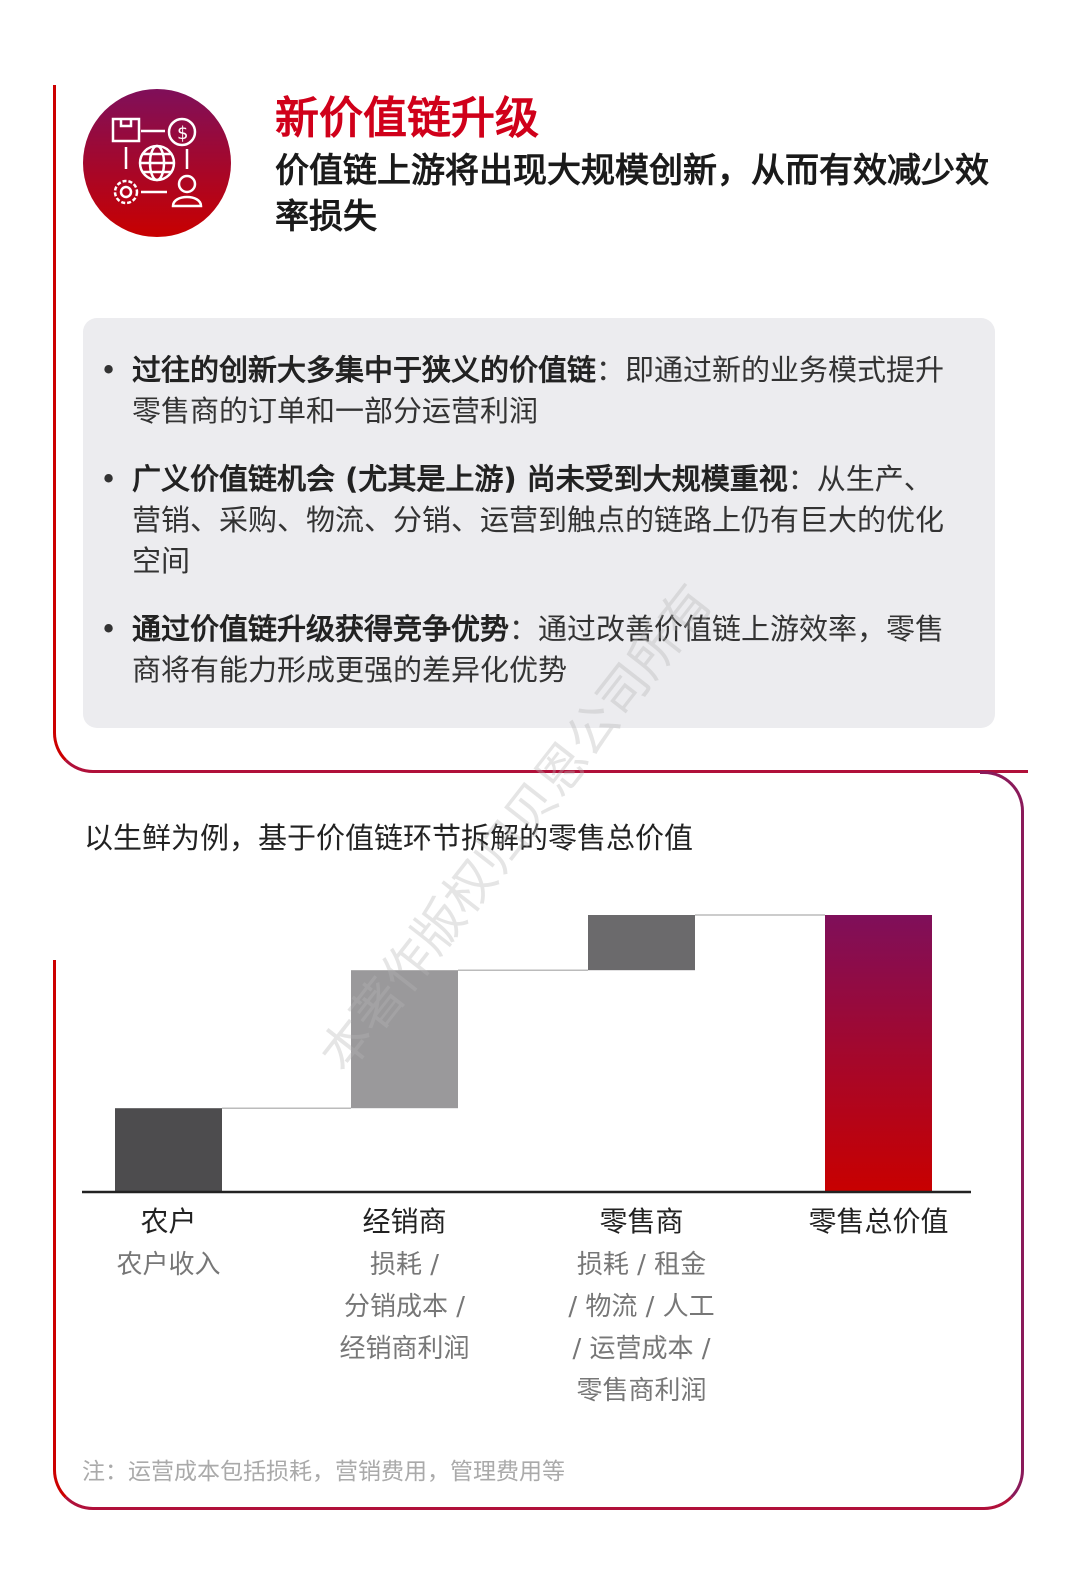 This screenshot has width=1080, height=1573. What do you see at coordinates (404, 1307) in the screenshot?
I see `category-sublabel: 损耗 / 分销成本 / 经销商利润` at bounding box center [404, 1307].